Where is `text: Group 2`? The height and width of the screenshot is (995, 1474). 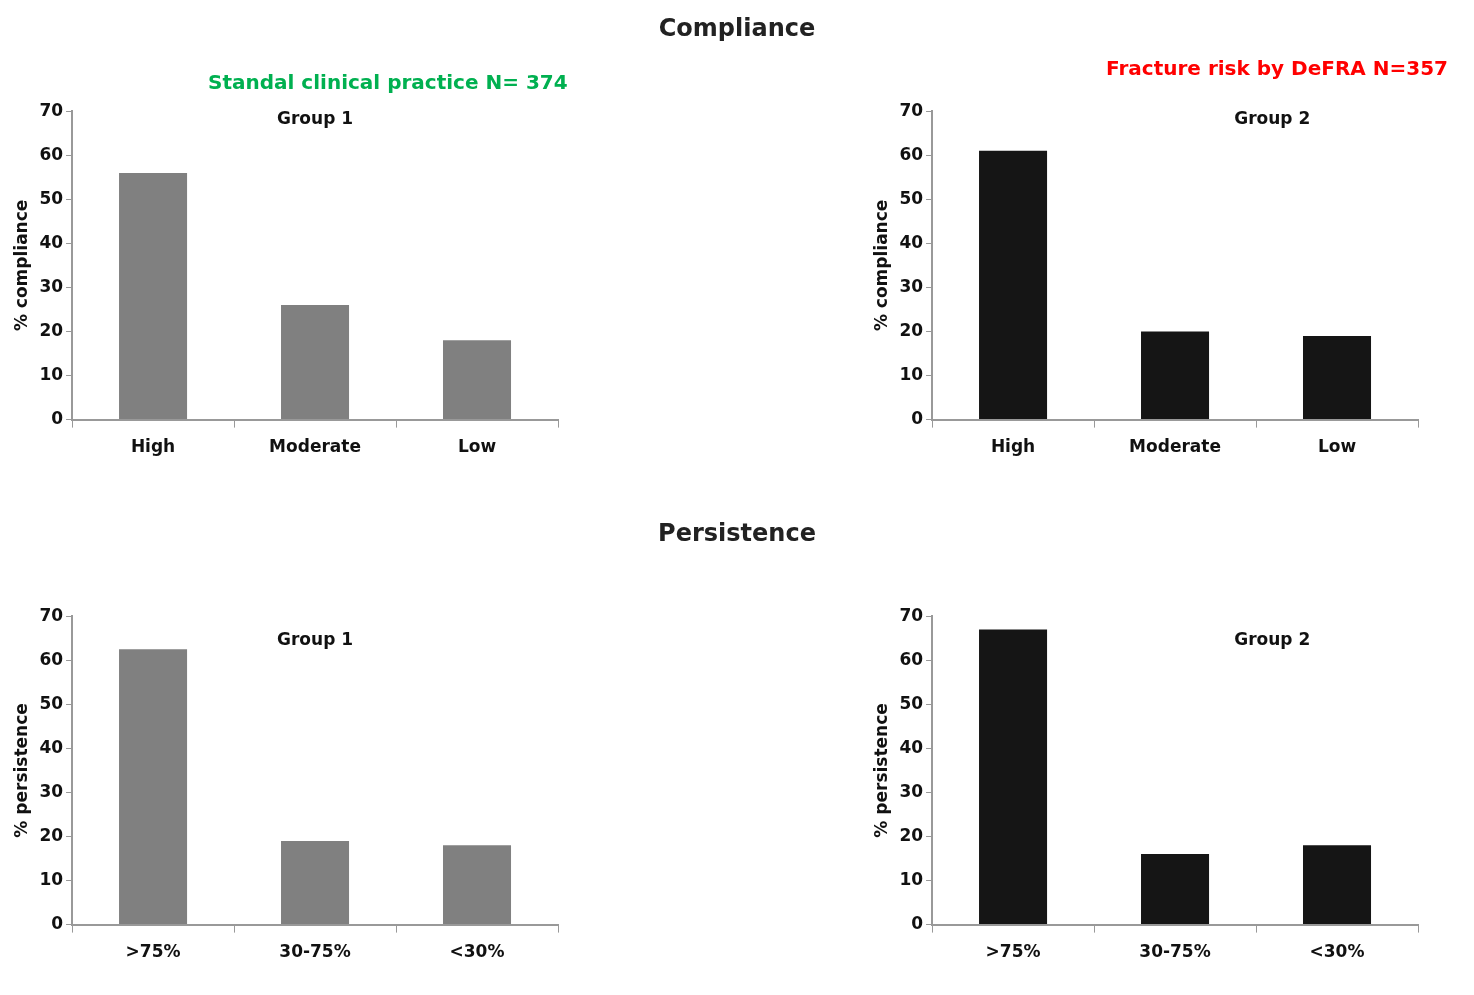 text: Group 2 is located at coordinates (1272, 639).